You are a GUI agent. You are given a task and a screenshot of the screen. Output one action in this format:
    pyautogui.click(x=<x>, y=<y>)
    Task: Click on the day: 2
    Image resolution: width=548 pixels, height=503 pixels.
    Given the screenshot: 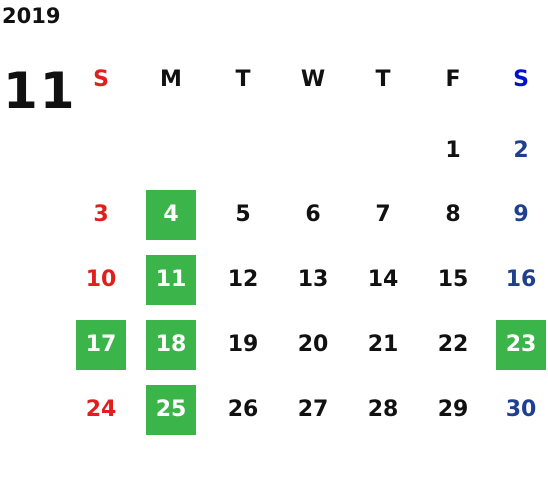 What is the action you would take?
    pyautogui.click(x=521, y=150)
    